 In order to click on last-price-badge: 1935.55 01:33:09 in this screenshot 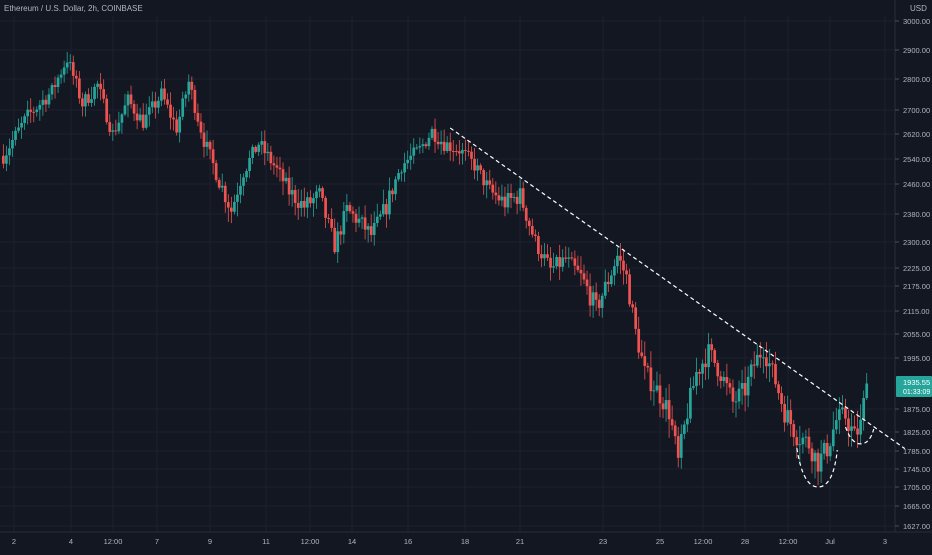, I will do `click(914, 386)`.